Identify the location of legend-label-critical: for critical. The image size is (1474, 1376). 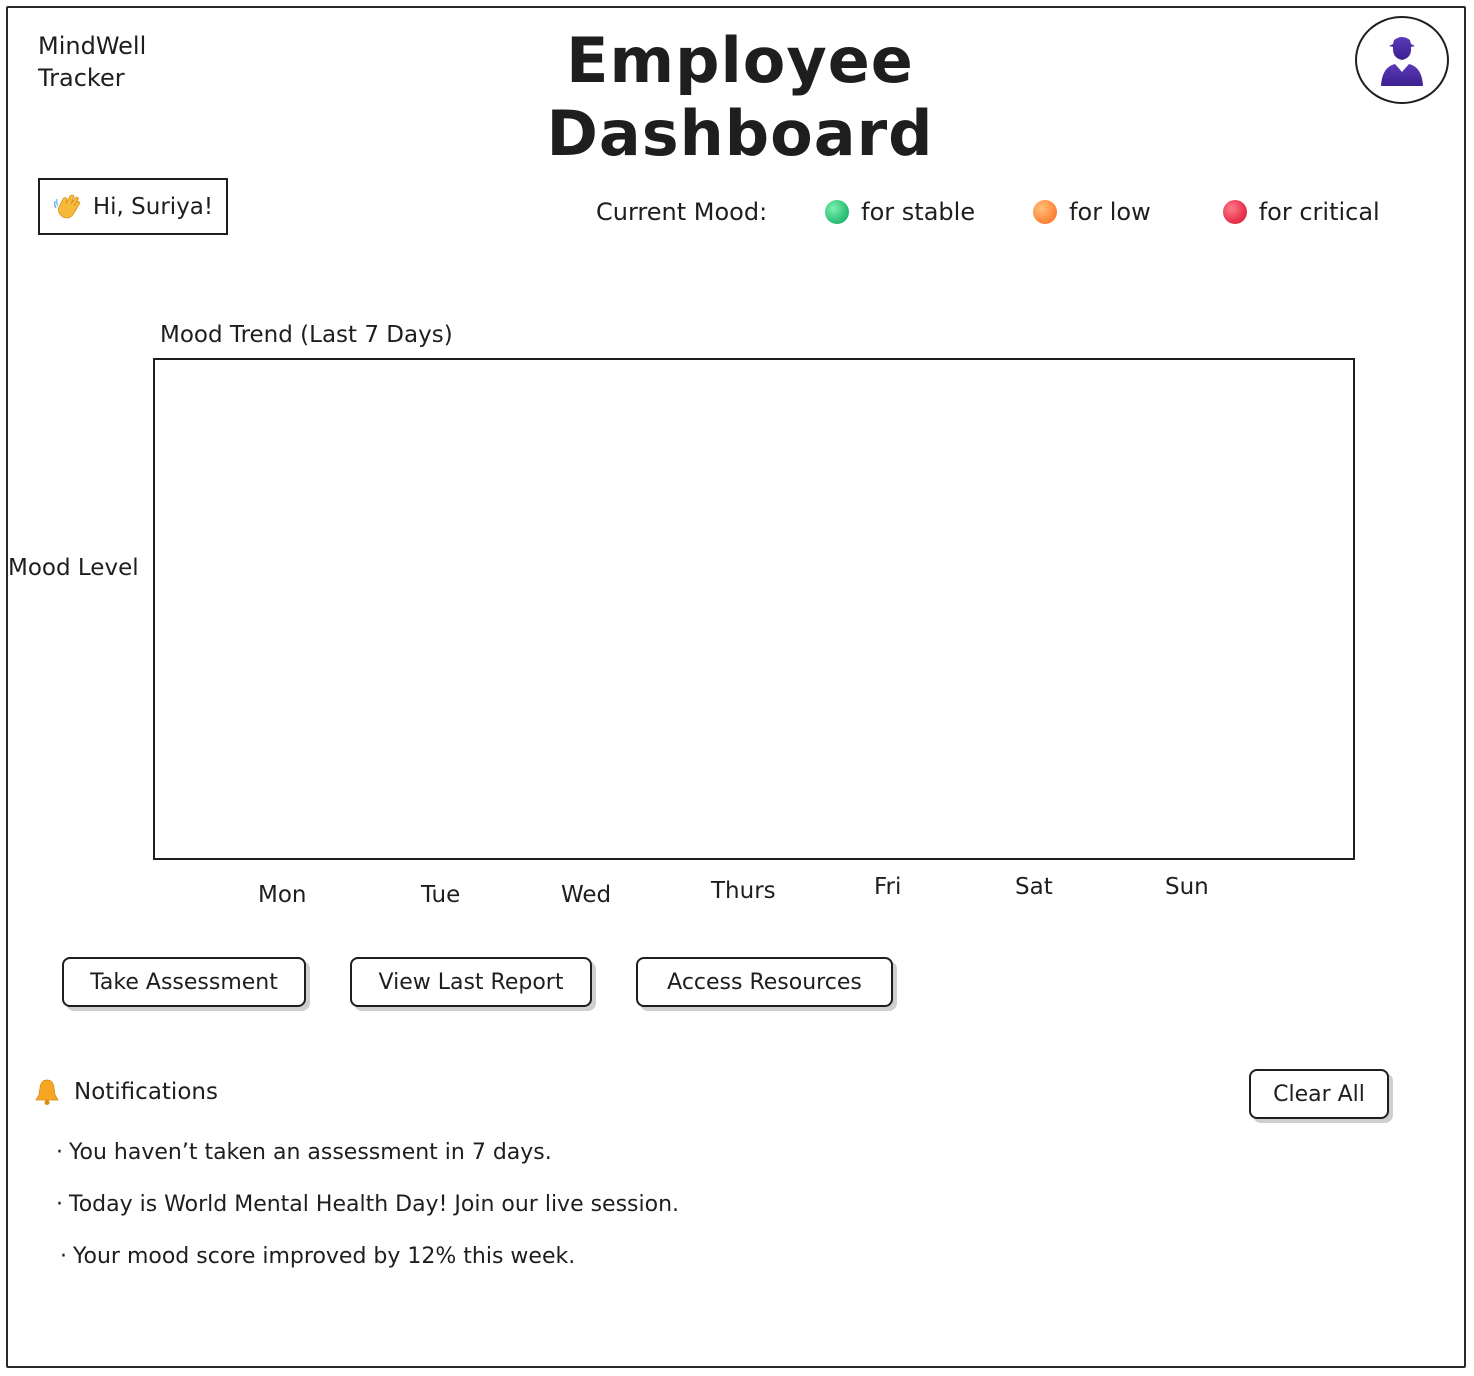
(1319, 212).